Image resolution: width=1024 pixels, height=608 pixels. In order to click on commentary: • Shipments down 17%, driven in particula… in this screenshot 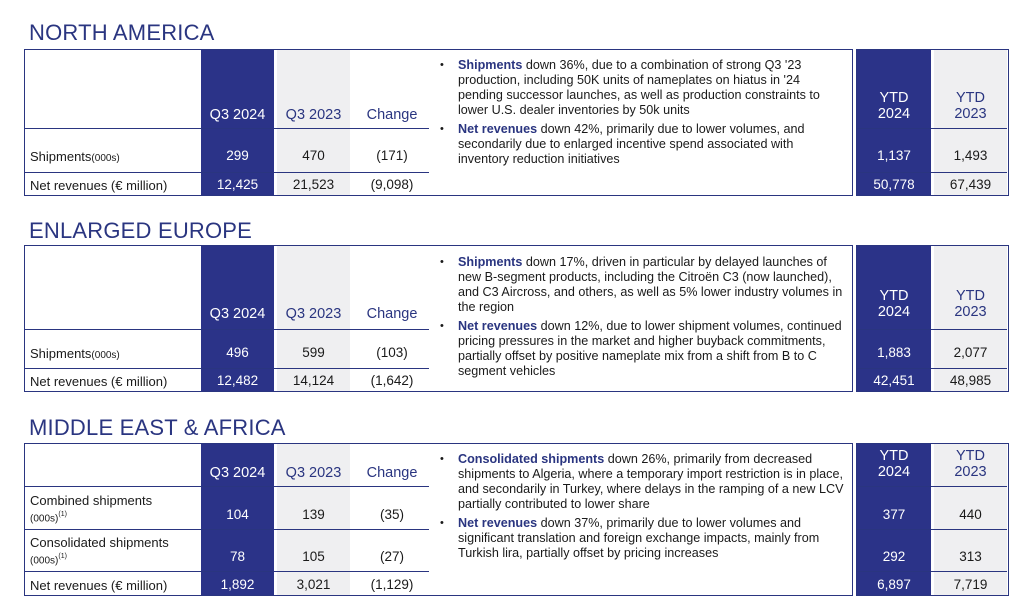, I will do `click(641, 319)`.